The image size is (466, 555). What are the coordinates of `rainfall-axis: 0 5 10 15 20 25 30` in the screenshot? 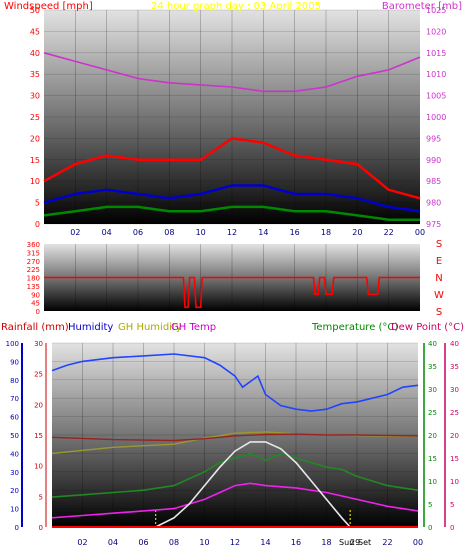 It's located at (40, 436).